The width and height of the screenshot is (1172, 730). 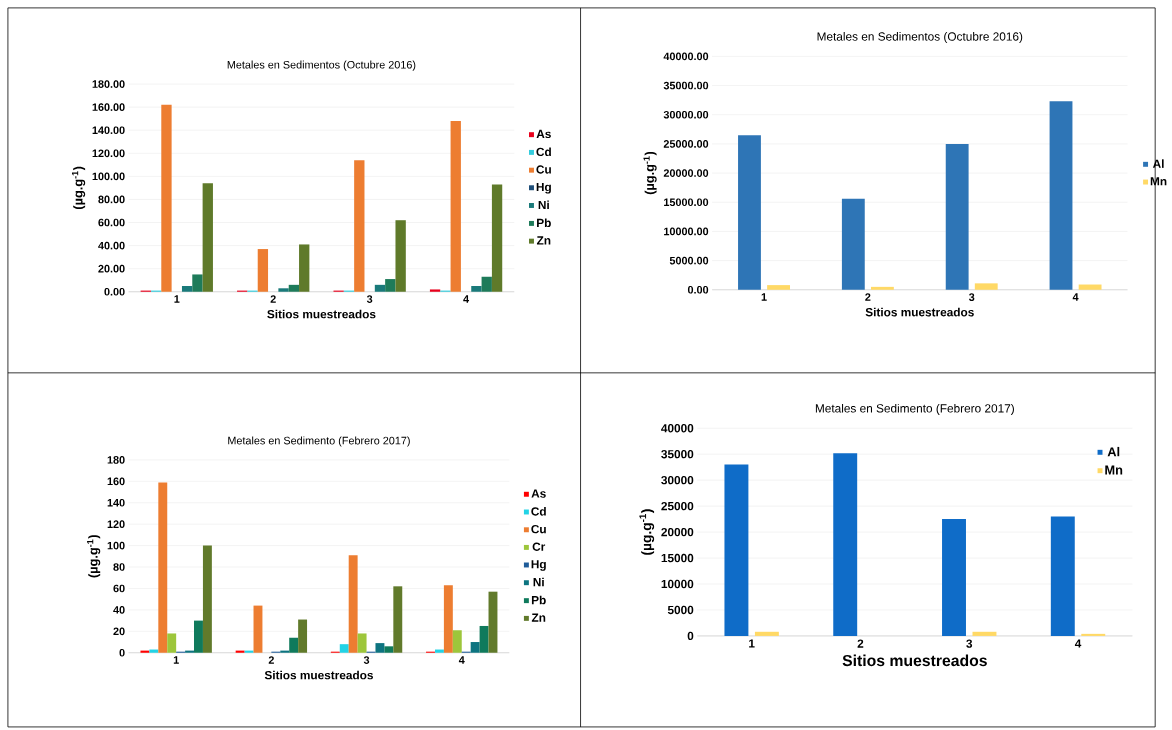 I want to click on y-tick-label: 120.00, so click(x=108, y=153).